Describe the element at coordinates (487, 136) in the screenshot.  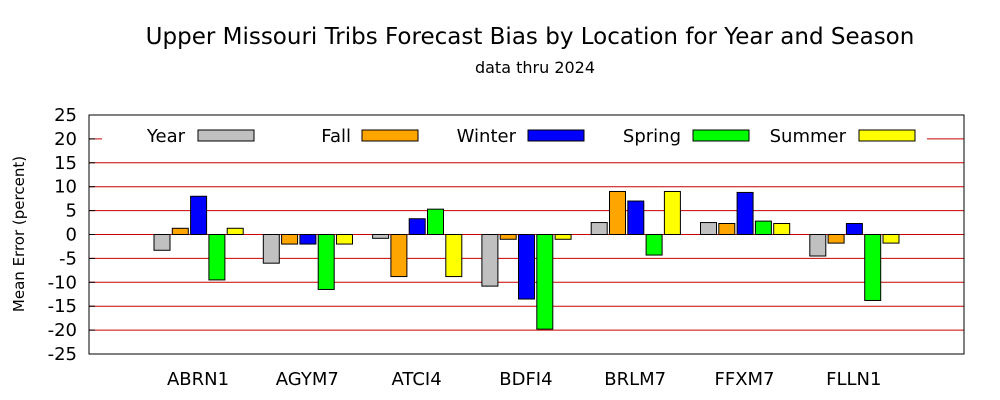
I see `legend-label-winter: Winter` at that location.